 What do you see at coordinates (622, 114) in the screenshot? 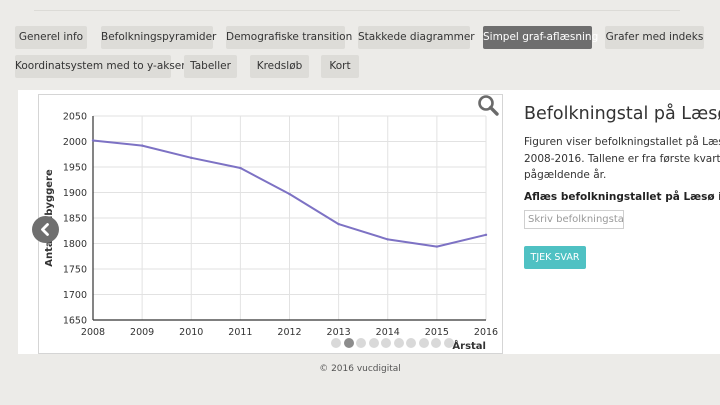
I see `side-title: Befolkningstal på Læsø` at bounding box center [622, 114].